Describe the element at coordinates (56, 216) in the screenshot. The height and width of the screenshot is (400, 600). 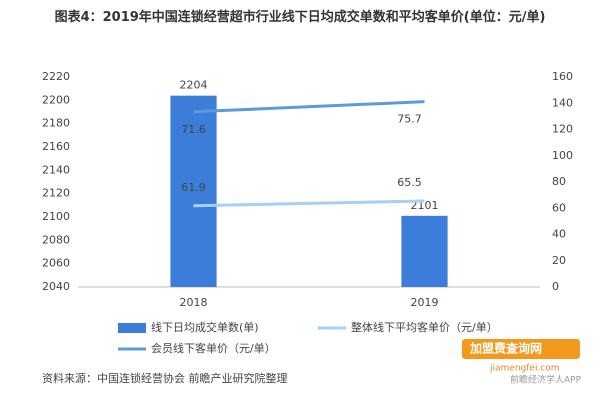
I see `y-tick-label: 2100` at that location.